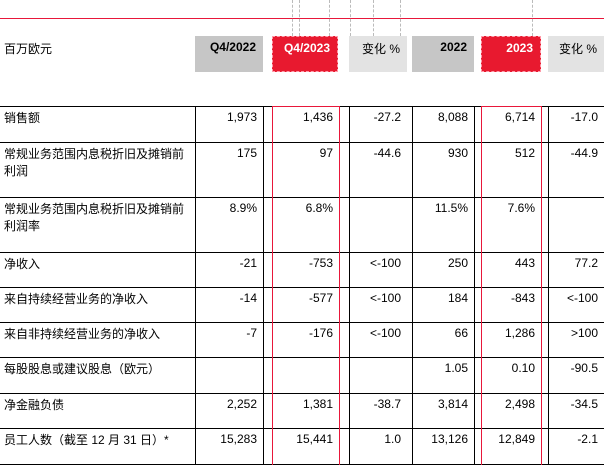 Image resolution: width=604 pixels, height=471 pixels. I want to click on row-label: 员工人数（截至 12 月 31 日）*, so click(86, 440).